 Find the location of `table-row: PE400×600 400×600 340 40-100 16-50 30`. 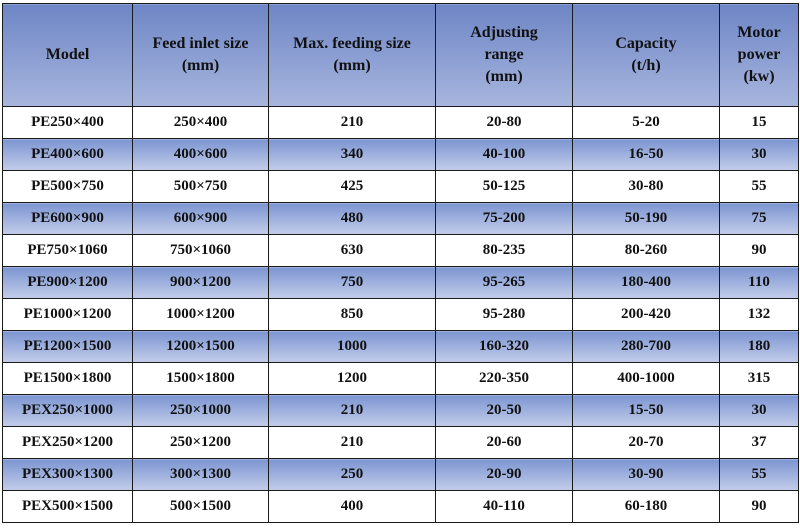

table-row: PE400×600 400×600 340 40-100 16-50 30 is located at coordinates (400, 154).